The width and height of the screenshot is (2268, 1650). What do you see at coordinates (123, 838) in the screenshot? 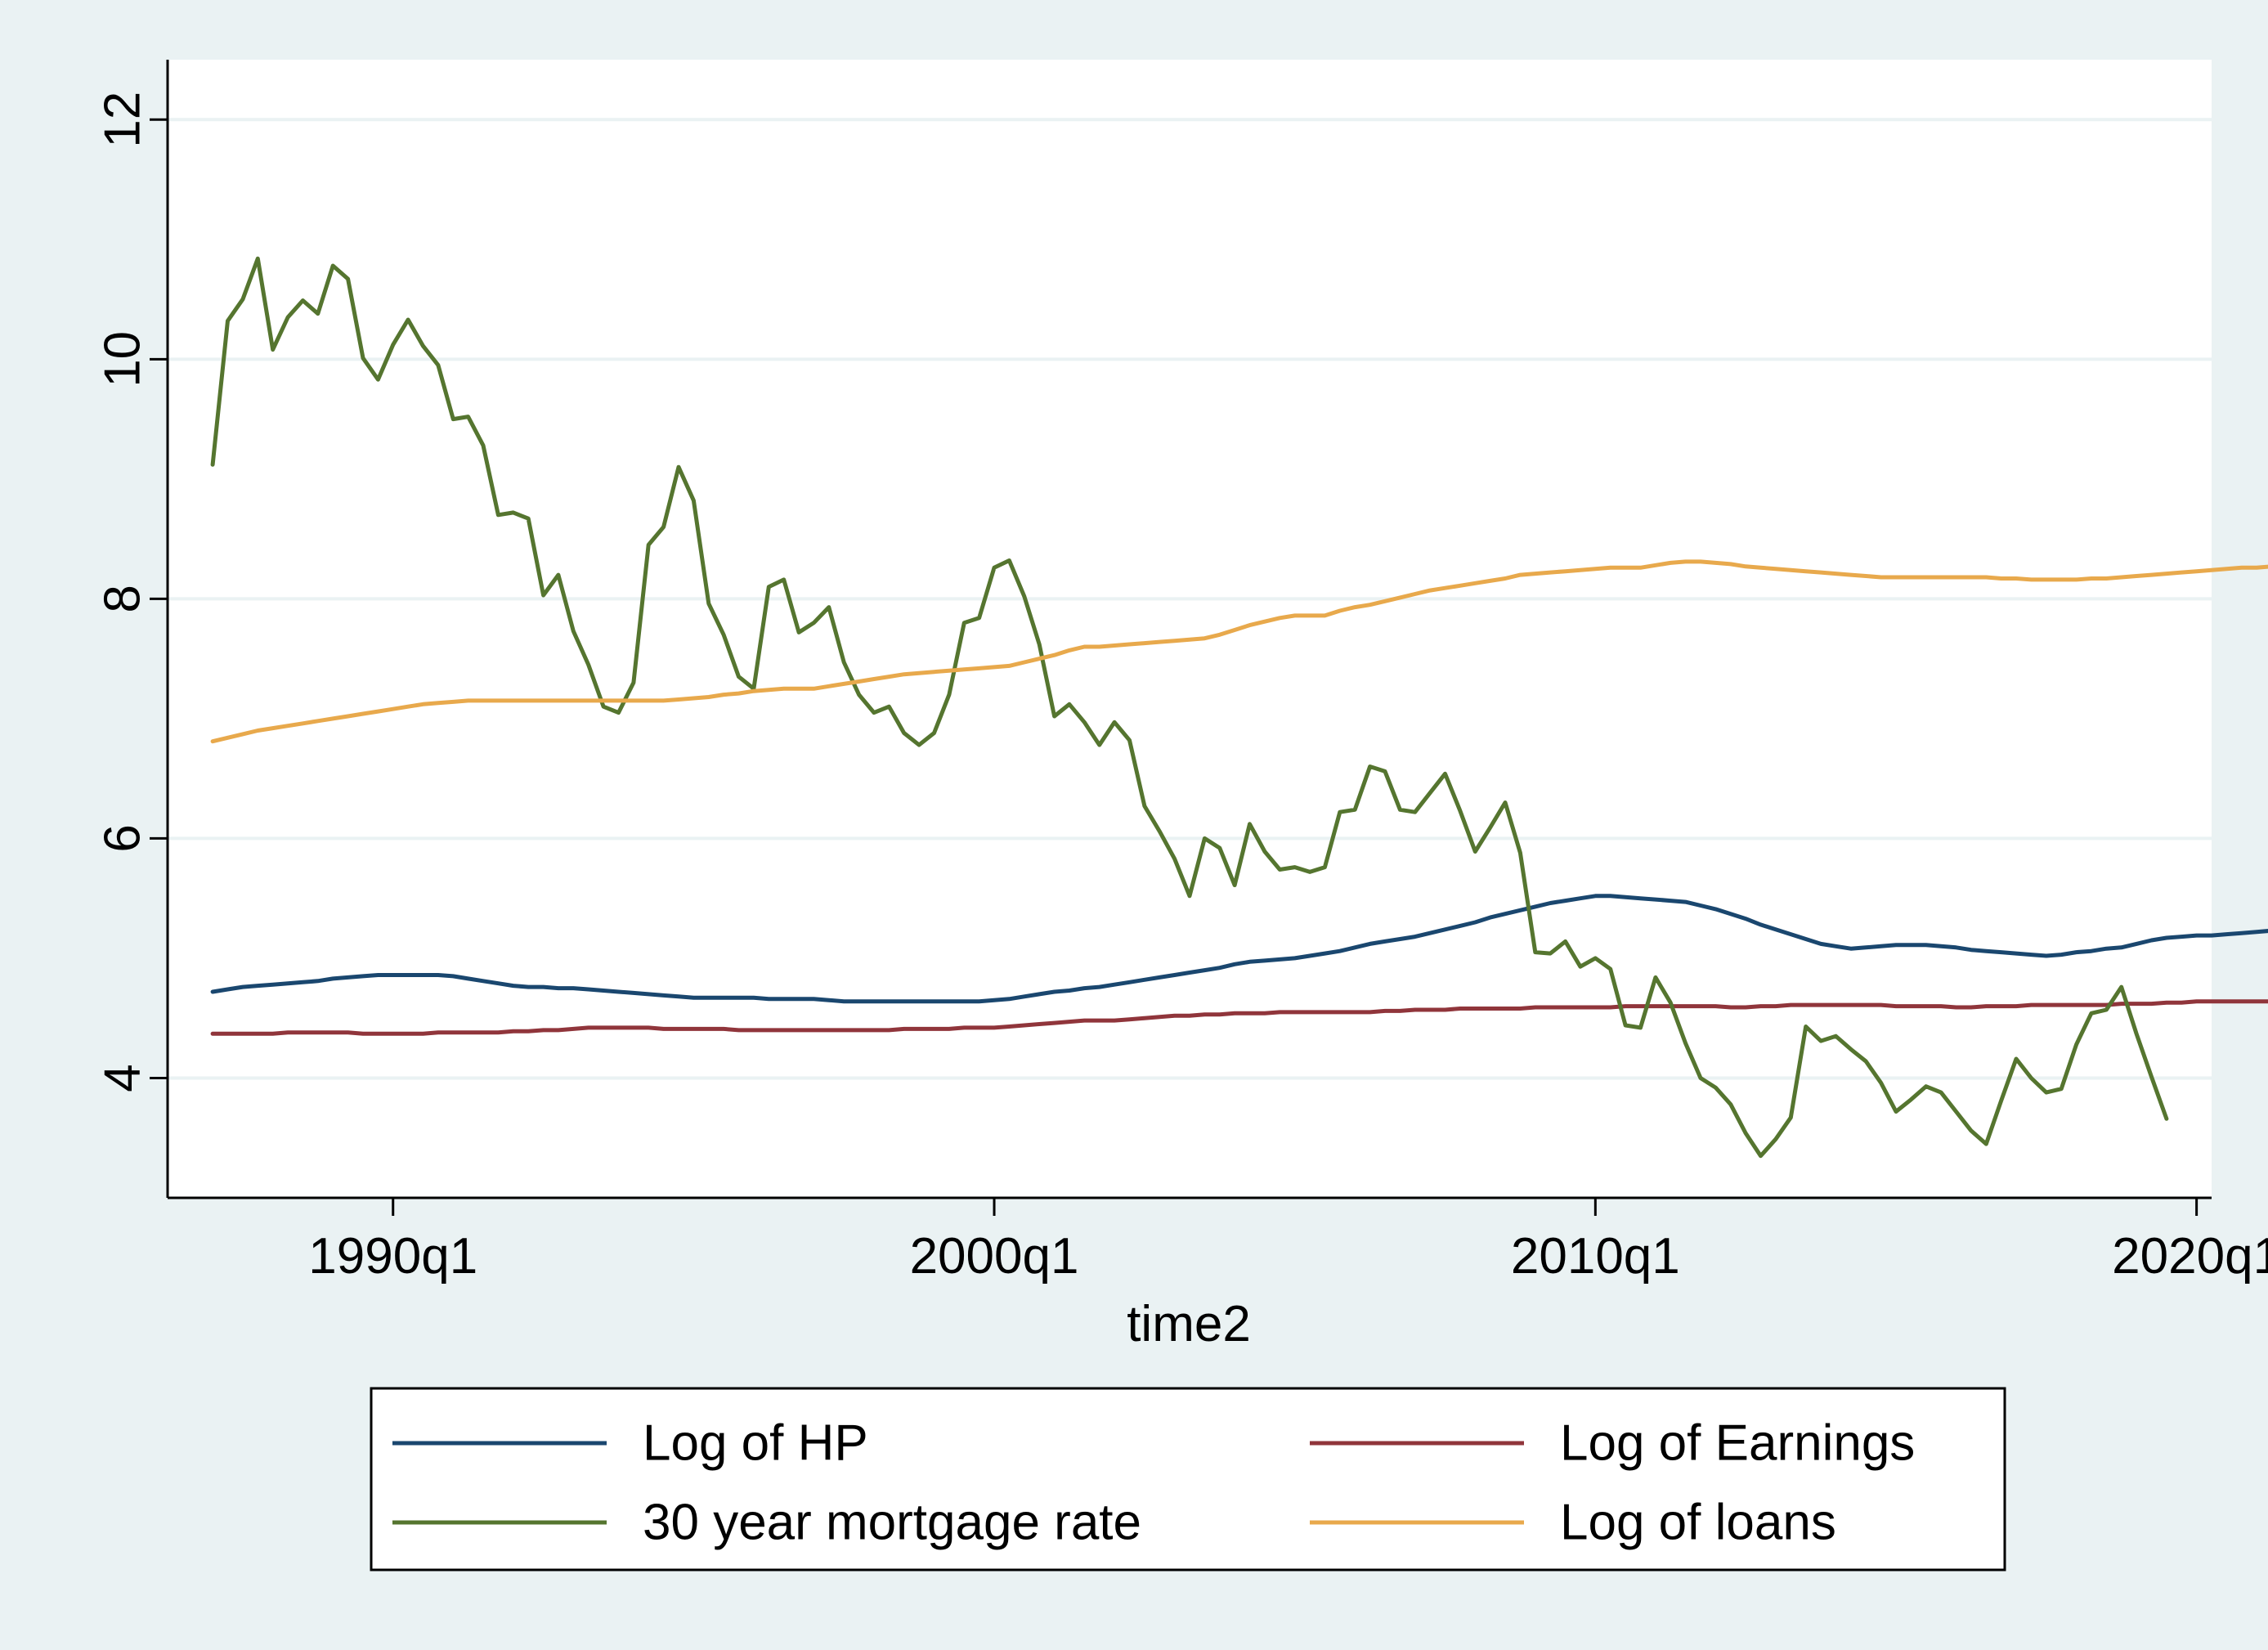
I see `y-tick-label: 6` at bounding box center [123, 838].